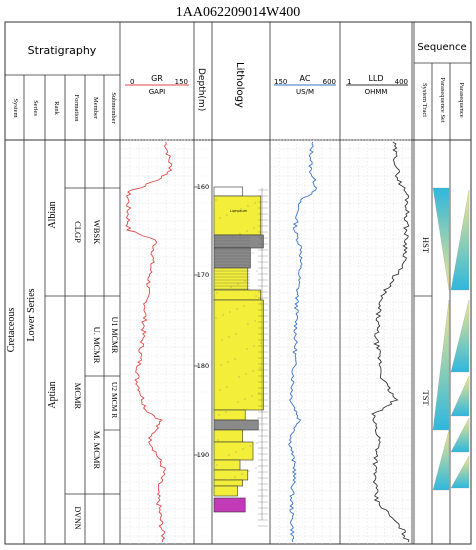  I want to click on depth-header: Depth(m), so click(201, 89).